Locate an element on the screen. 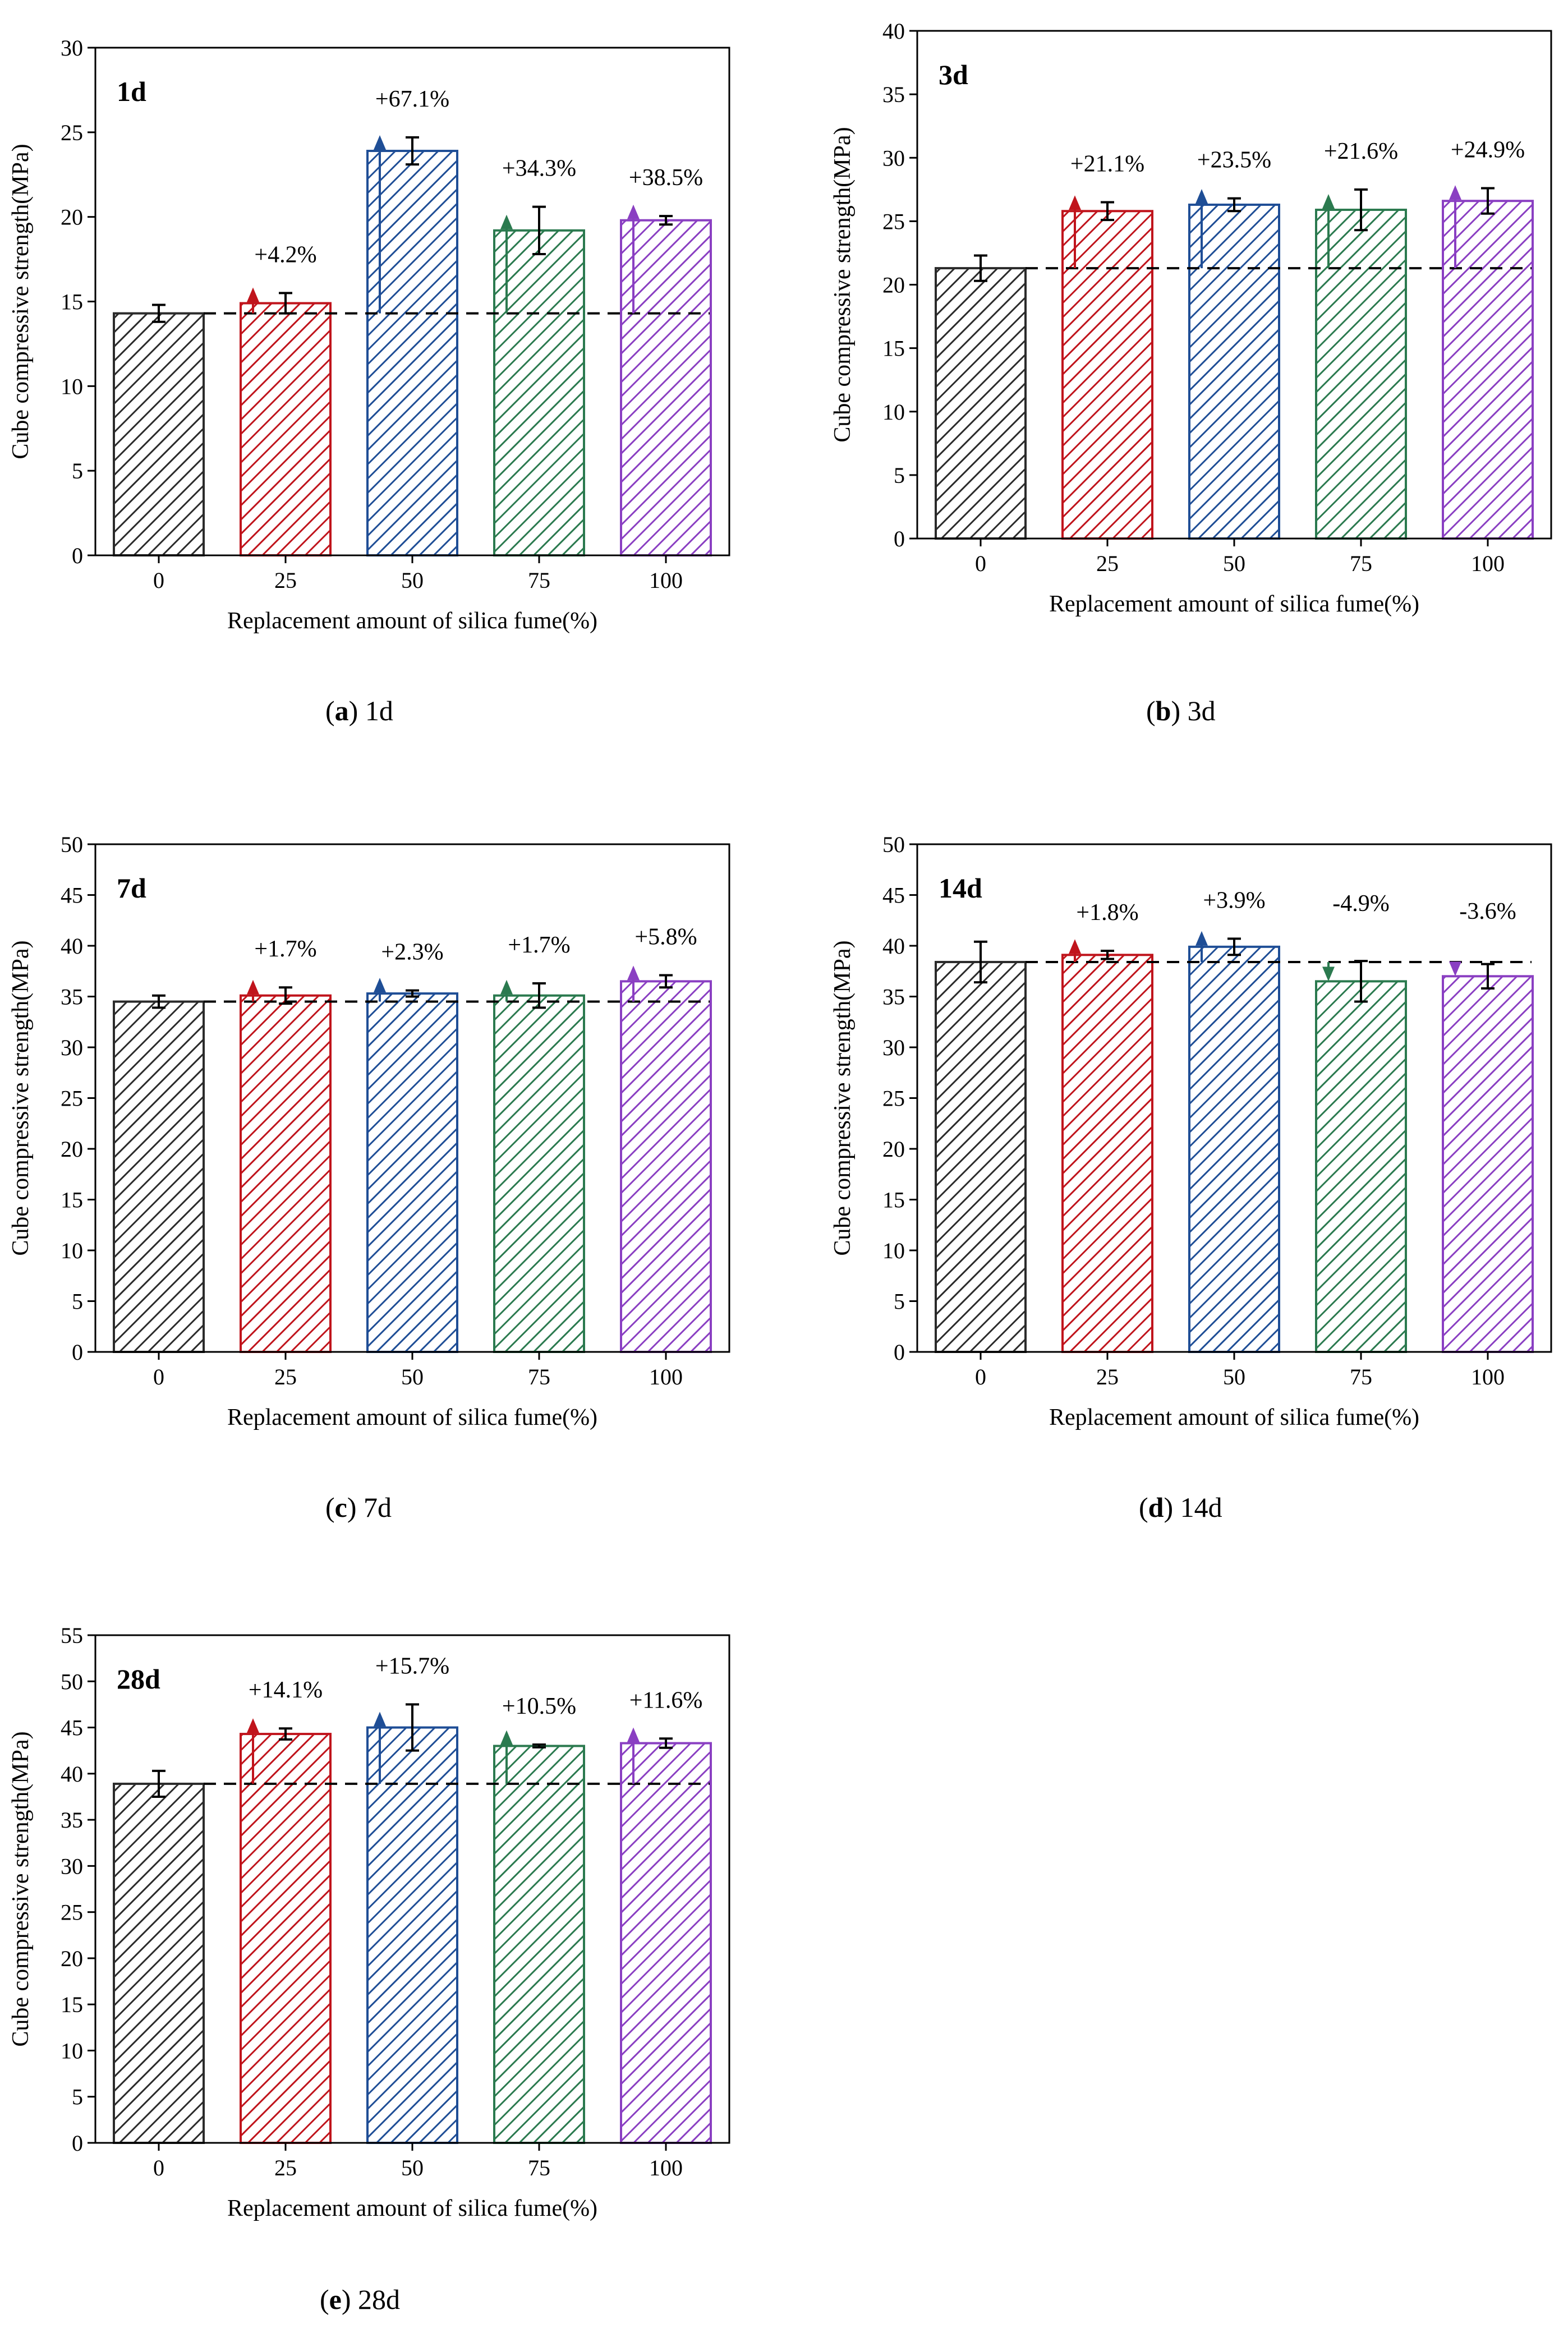 The width and height of the screenshot is (1568, 2342). annotation-75: +1.7% is located at coordinates (539, 945).